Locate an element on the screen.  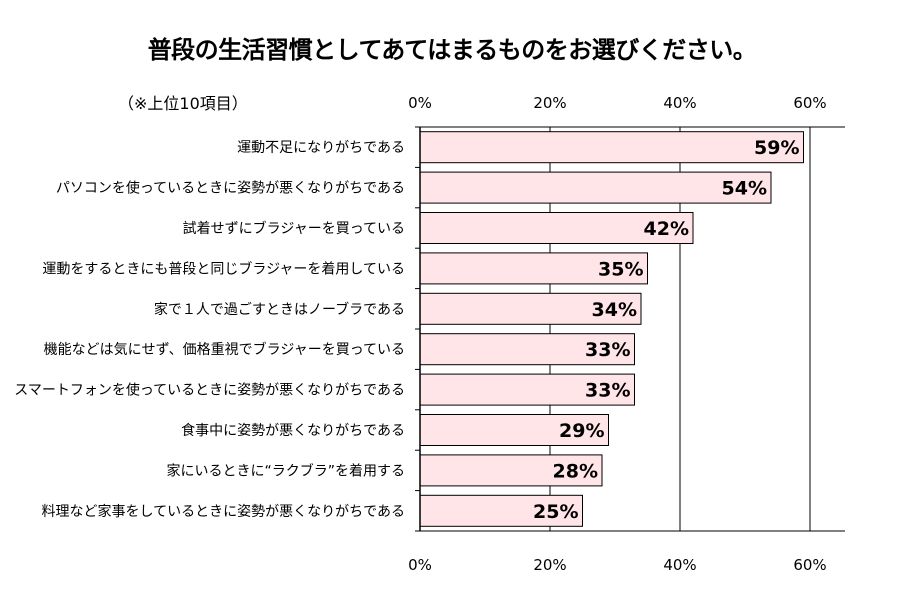
category-label: 機能などは気にせず、価格重視でブラジャーを買っている is located at coordinates (224, 349).